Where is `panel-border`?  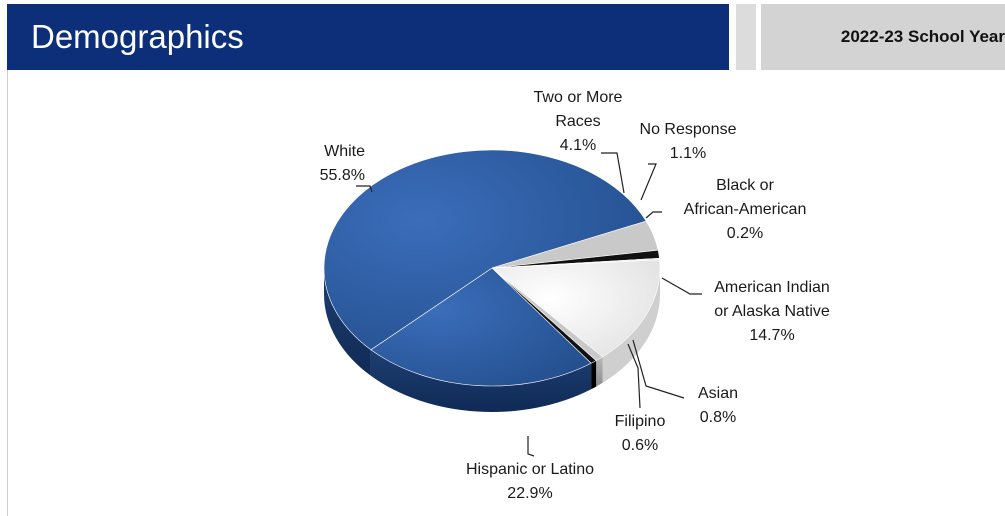 panel-border is located at coordinates (7, 293).